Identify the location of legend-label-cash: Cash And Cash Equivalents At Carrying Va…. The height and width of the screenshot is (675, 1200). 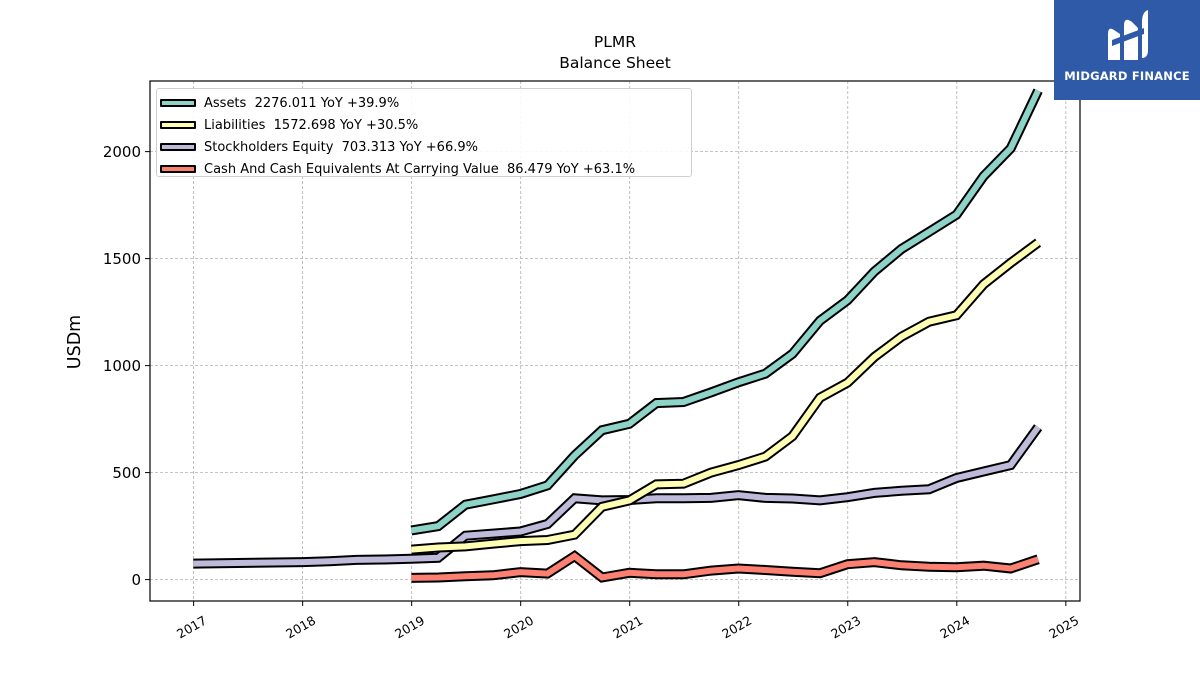
(420, 169).